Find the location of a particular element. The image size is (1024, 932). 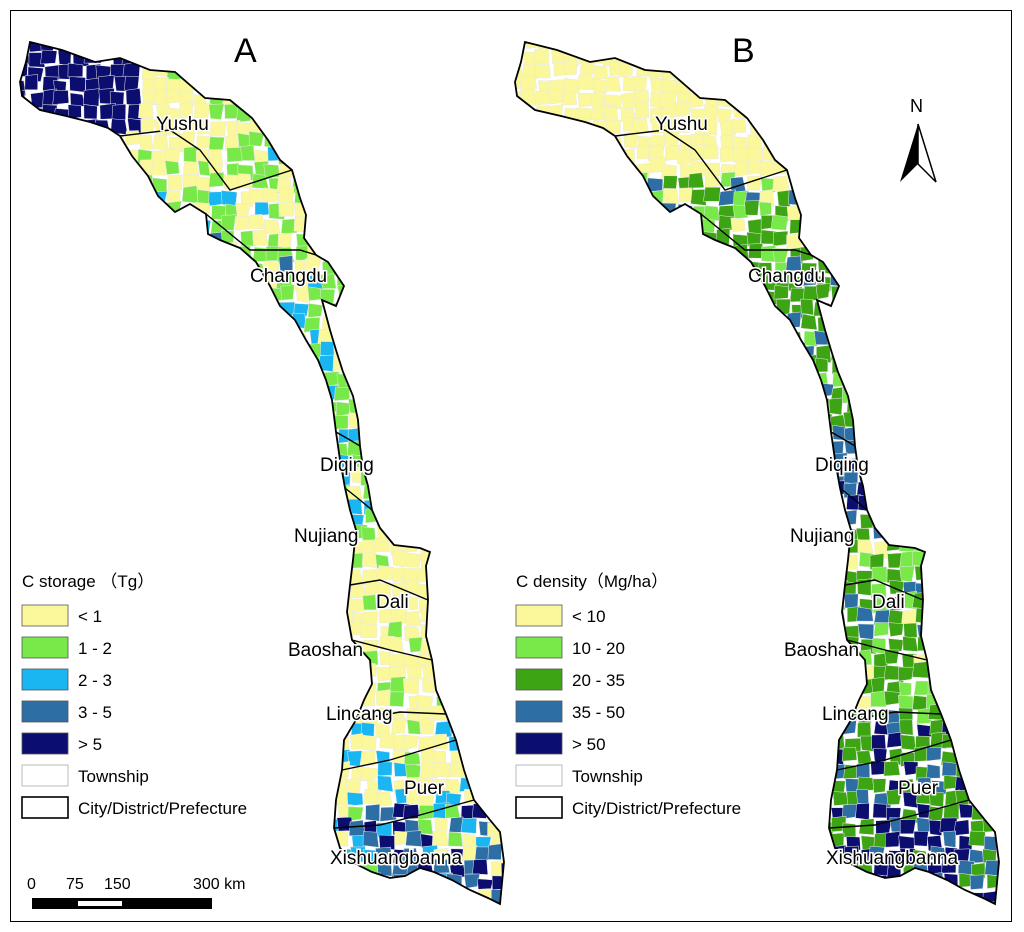

legend-label-4: 35 - 50 is located at coordinates (598, 712).